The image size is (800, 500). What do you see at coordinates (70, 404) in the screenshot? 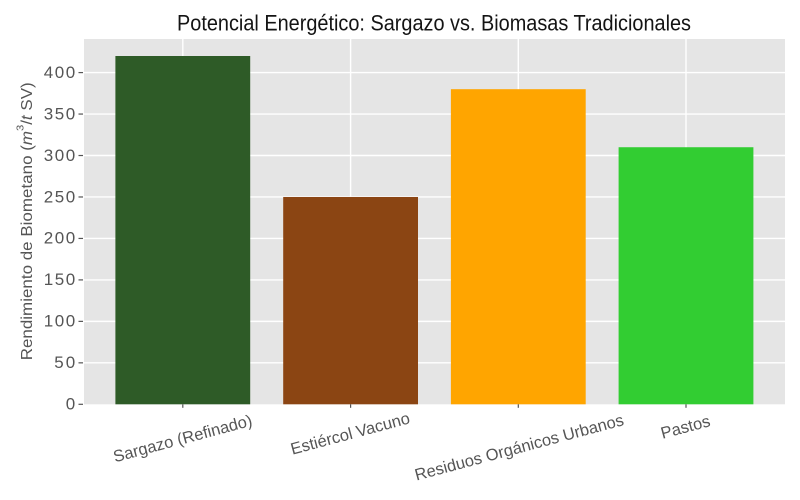
I see `svg-text: 0` at bounding box center [70, 404].